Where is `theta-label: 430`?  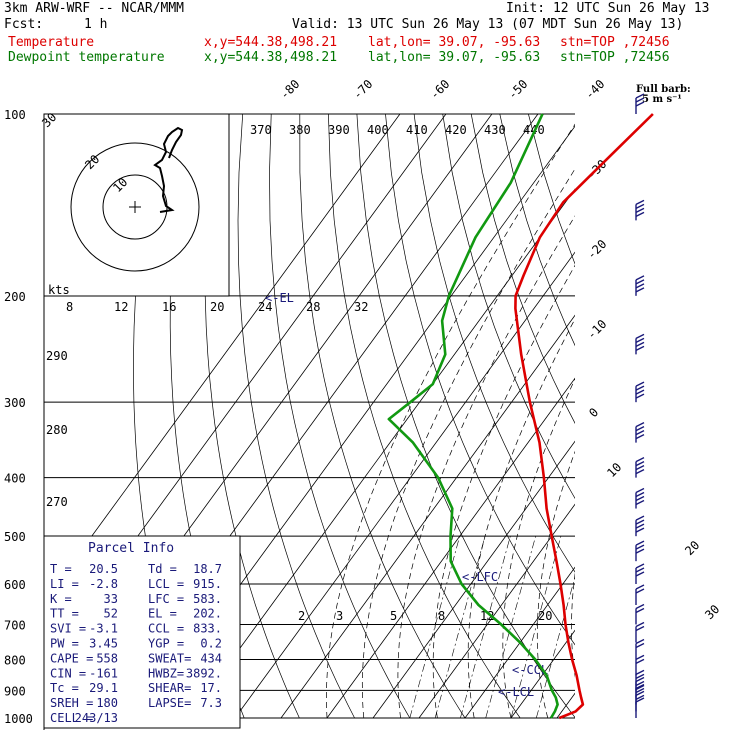 theta-label: 430 is located at coordinates (495, 130).